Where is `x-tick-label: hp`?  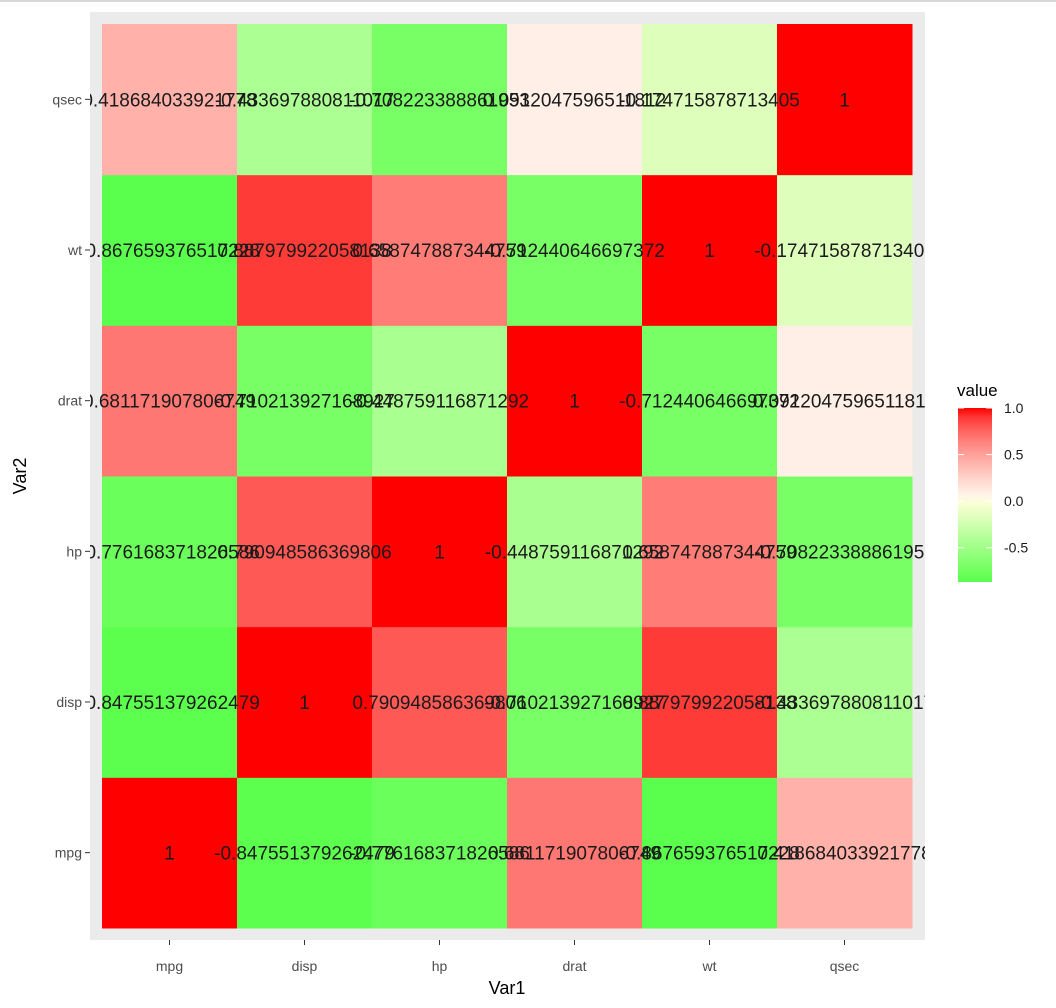
x-tick-label: hp is located at coordinates (440, 966).